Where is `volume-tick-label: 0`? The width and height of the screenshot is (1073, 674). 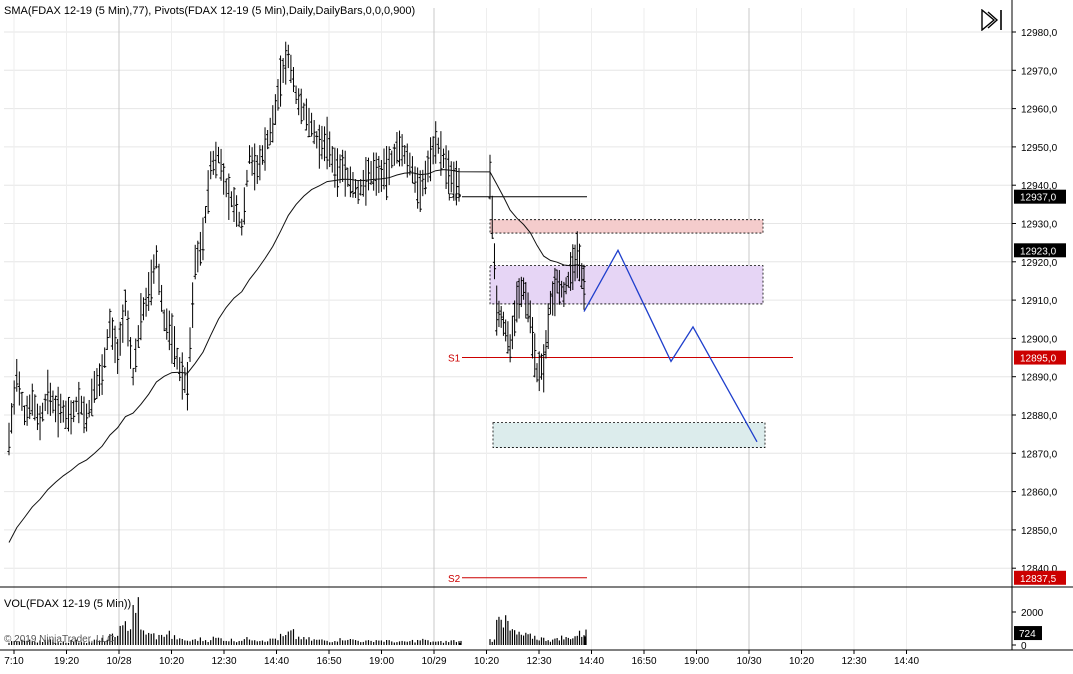 volume-tick-label: 0 is located at coordinates (1024, 646).